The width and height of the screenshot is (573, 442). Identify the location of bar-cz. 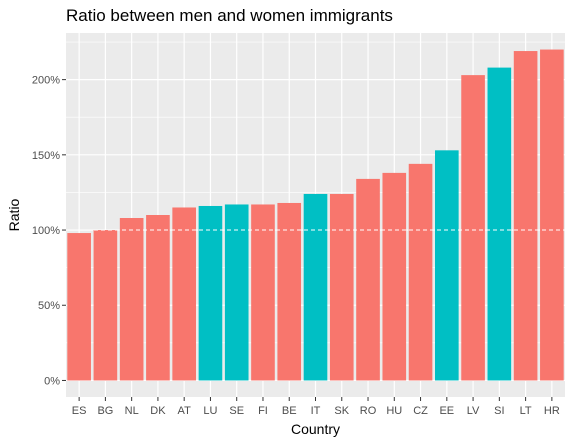
(421, 272).